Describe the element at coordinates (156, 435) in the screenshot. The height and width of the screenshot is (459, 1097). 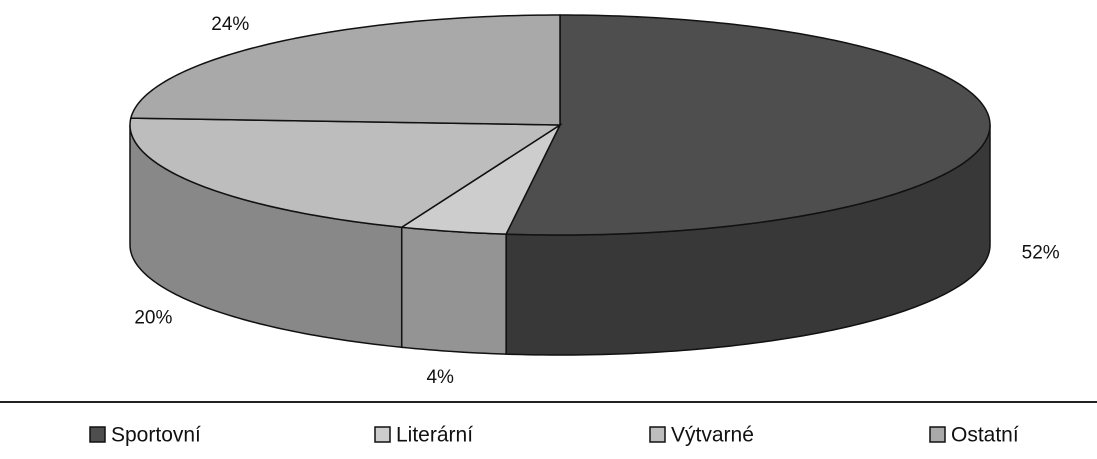
I see `legend-label: Sportovní` at that location.